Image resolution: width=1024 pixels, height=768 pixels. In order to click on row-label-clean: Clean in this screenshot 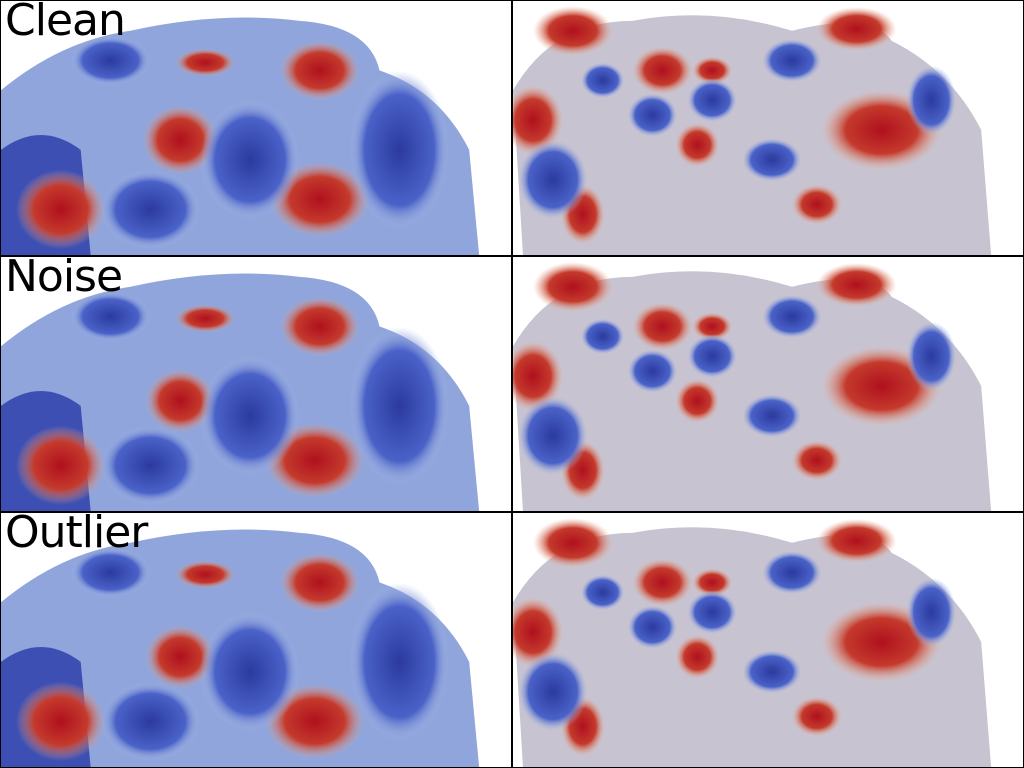, I will do `click(65, 23)`.